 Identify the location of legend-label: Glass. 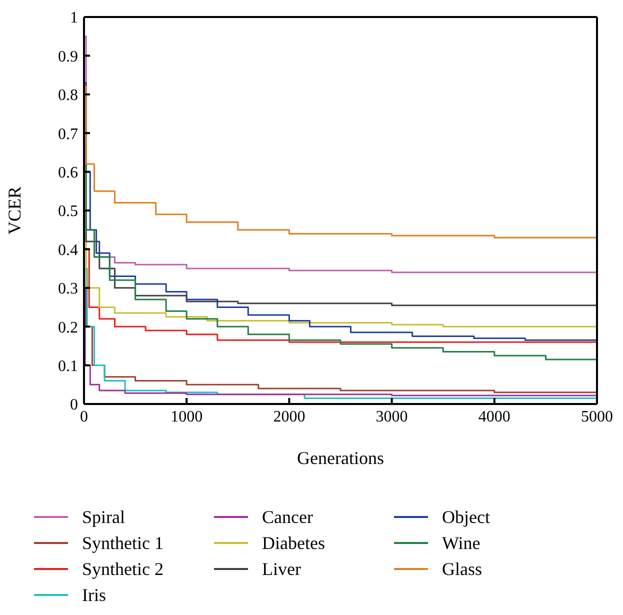
(462, 569).